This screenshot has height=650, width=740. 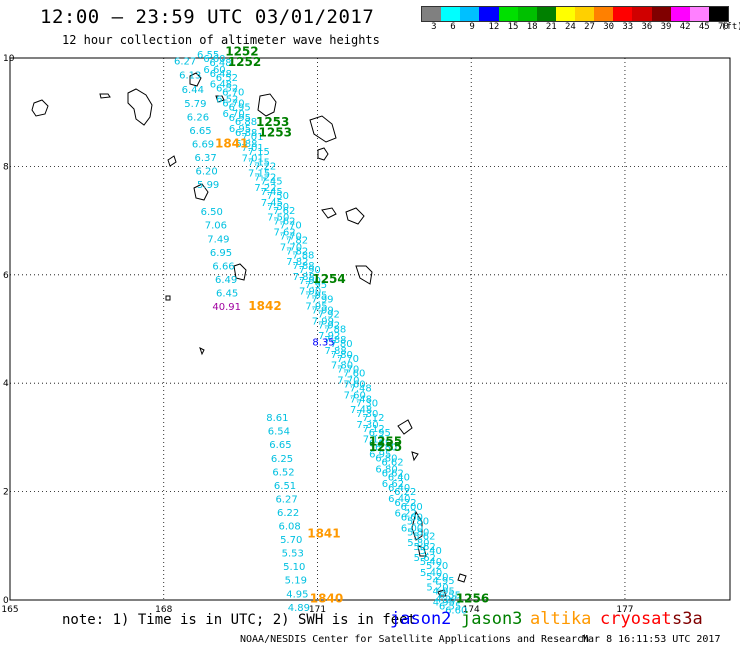 I want to click on y-tick-label: 8, so click(x=6, y=167).